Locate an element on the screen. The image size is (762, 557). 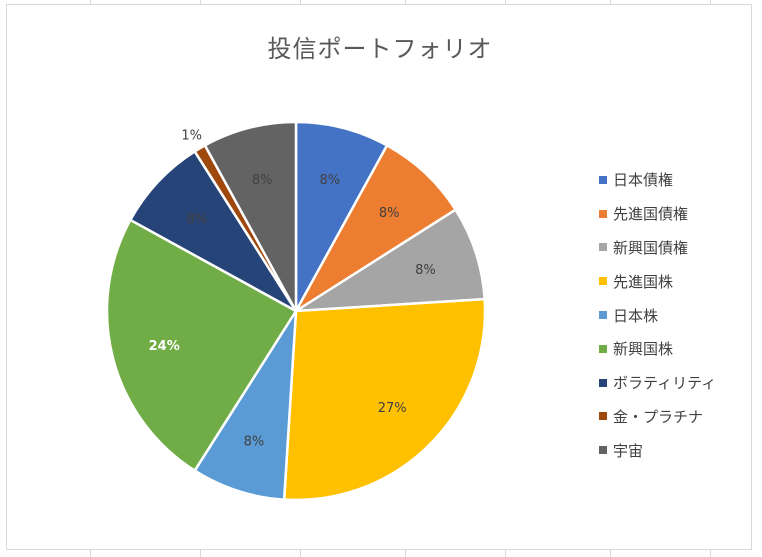
data-label-9: 8% is located at coordinates (262, 180).